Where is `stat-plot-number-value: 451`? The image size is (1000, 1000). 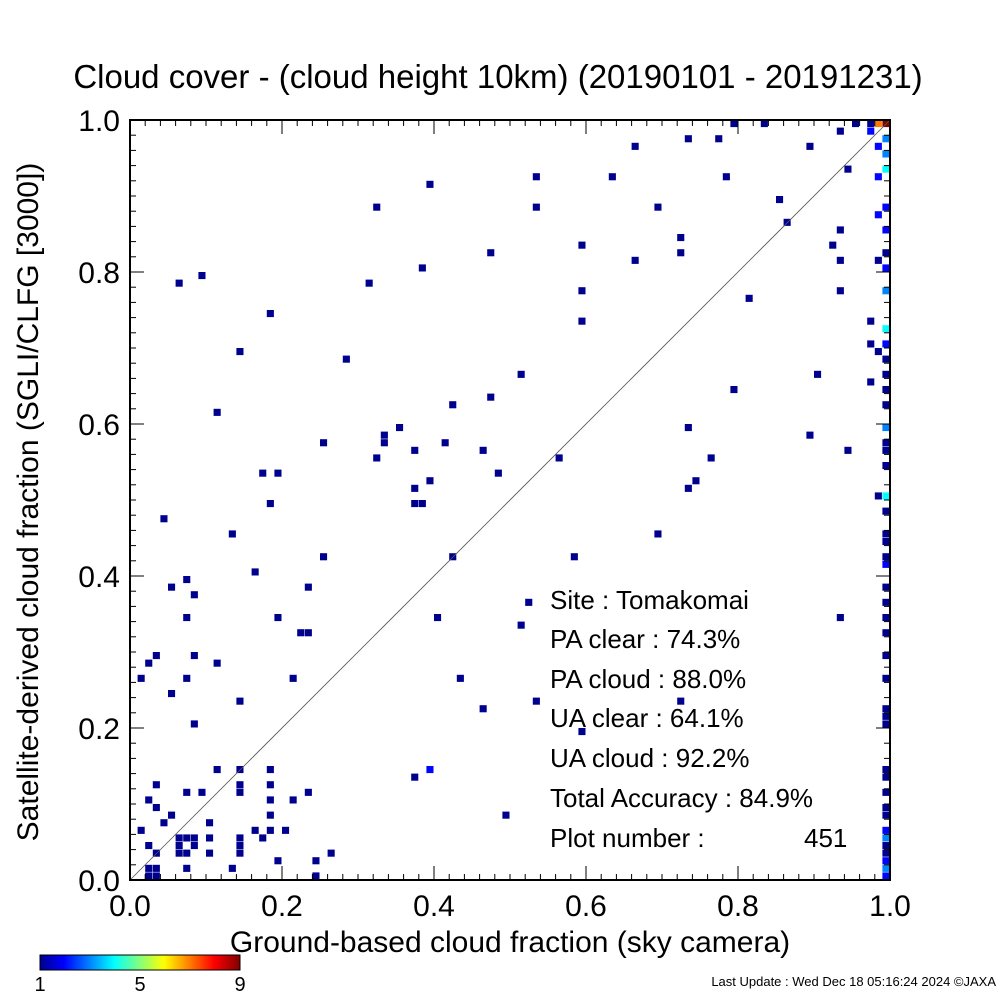
stat-plot-number-value: 451 is located at coordinates (825, 838).